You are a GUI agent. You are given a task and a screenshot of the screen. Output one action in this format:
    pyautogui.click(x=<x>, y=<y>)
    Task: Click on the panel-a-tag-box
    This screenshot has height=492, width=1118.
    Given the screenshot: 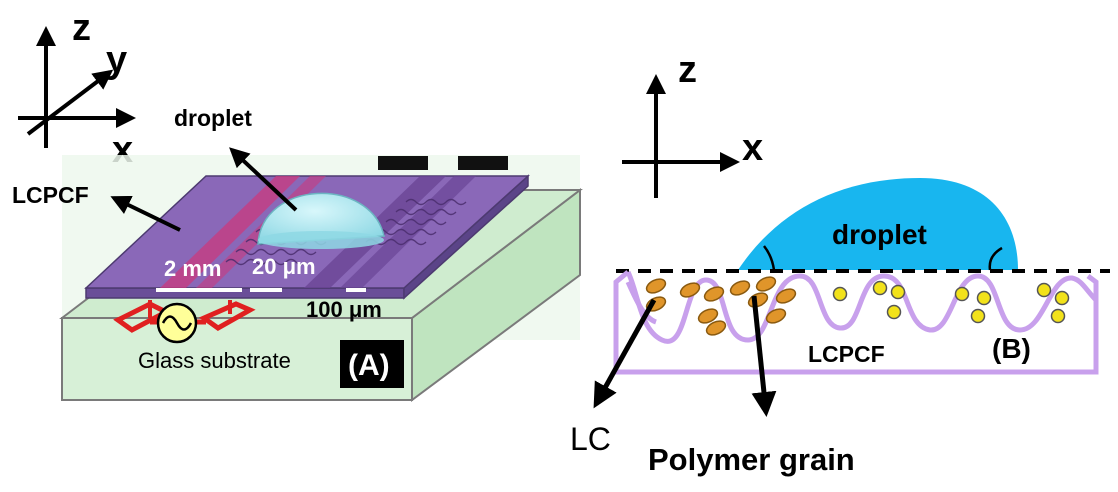 What is the action you would take?
    pyautogui.click(x=372, y=364)
    